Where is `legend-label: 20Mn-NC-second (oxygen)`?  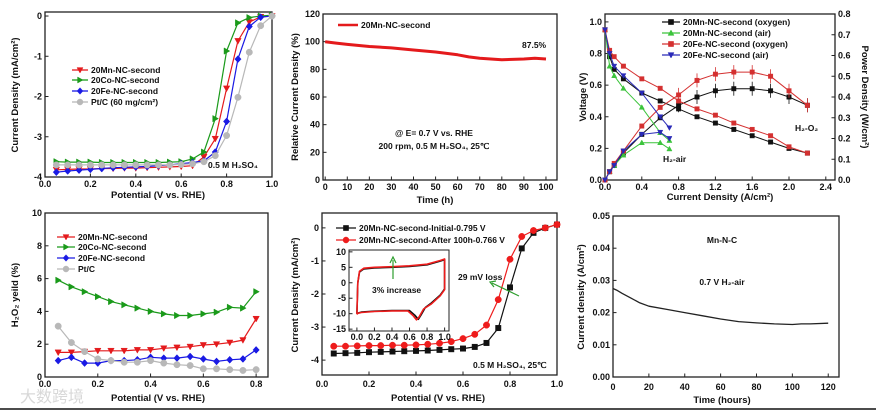 legend-label: 20Mn-NC-second (oxygen) is located at coordinates (736, 22).